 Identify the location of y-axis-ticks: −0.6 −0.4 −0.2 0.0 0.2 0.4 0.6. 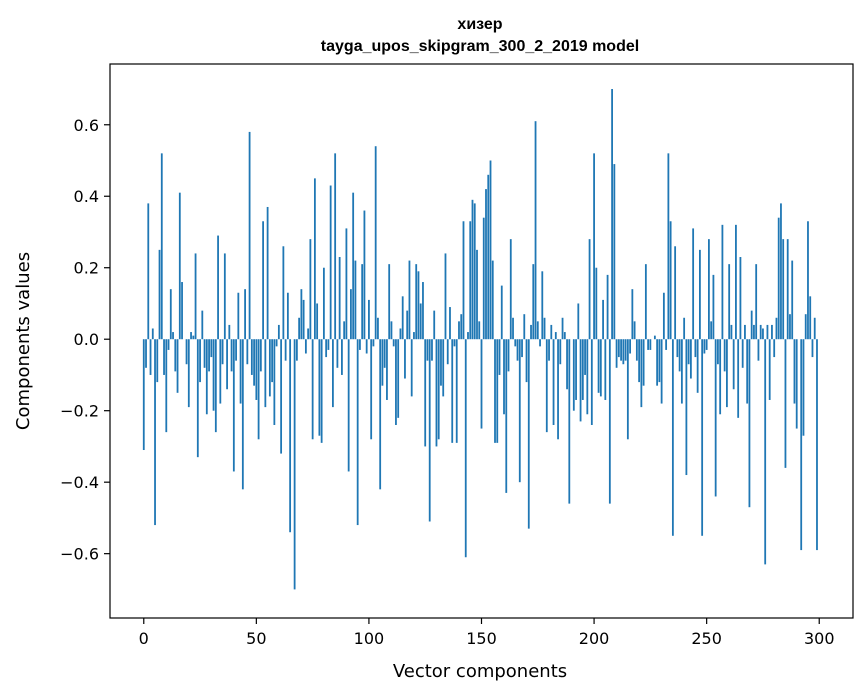
(85, 340).